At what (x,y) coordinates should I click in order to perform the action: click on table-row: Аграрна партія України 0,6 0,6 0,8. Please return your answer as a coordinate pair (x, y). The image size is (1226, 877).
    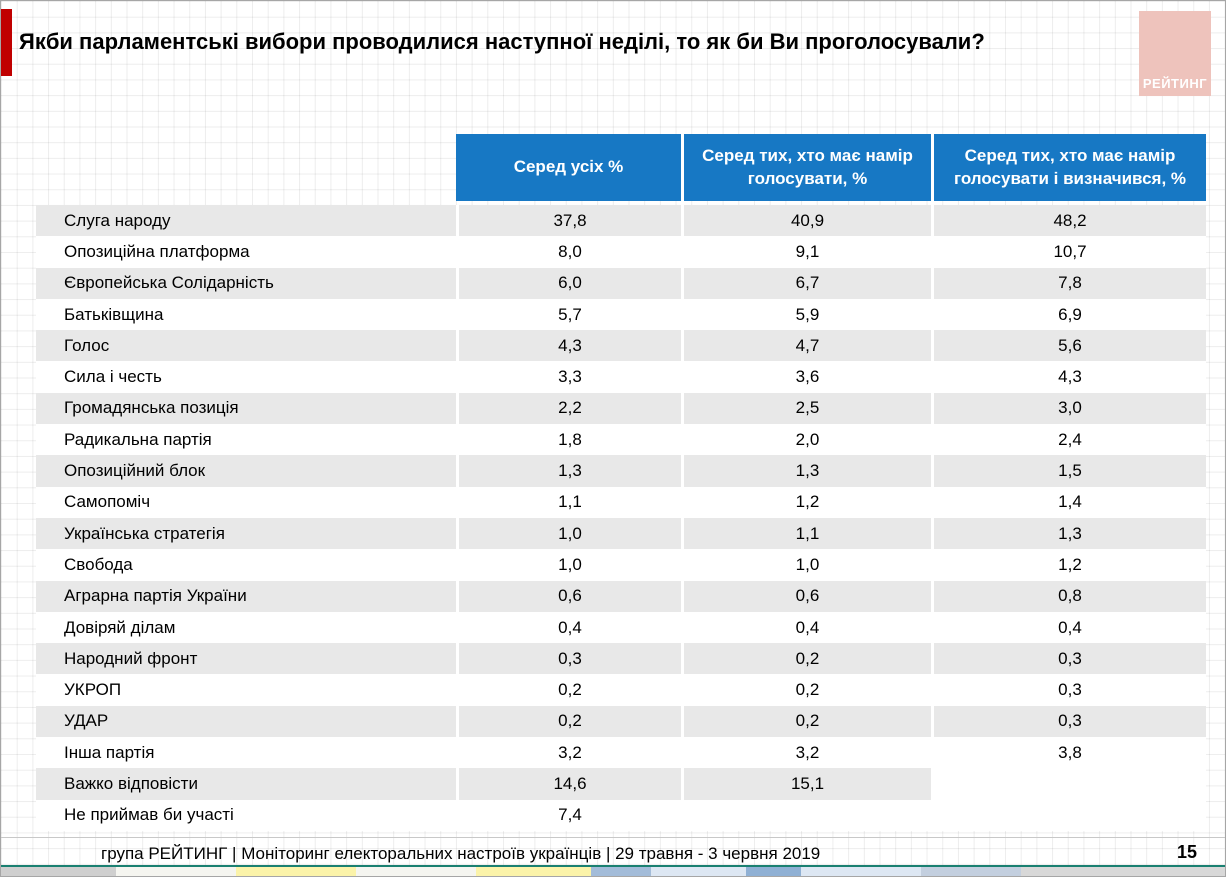
    Looking at the image, I should click on (621, 596).